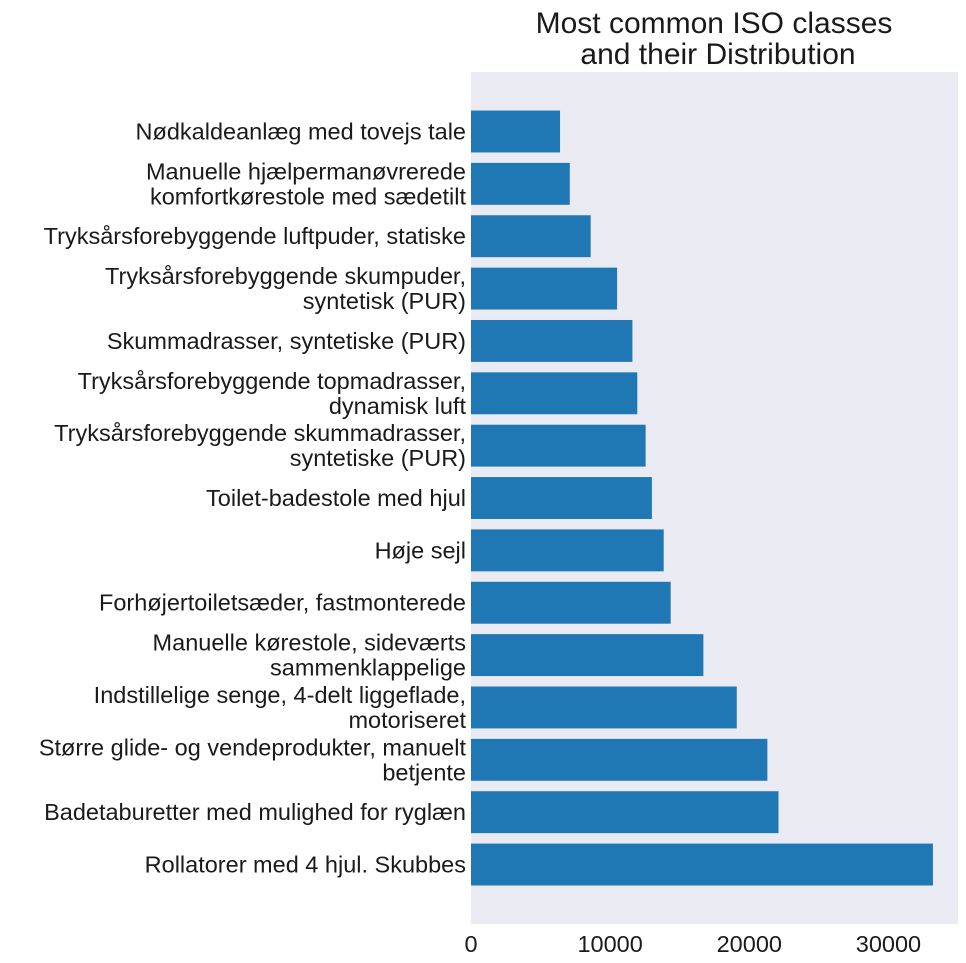 The image size is (966, 963). Describe the element at coordinates (384, 301) in the screenshot. I see `category-label-line: syntetisk (PUR)` at that location.